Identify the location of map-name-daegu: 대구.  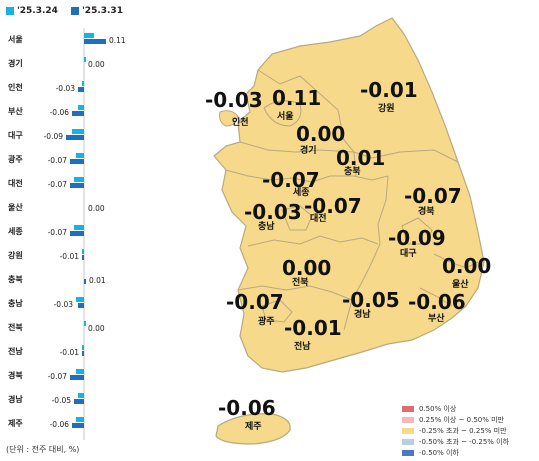
(408, 254).